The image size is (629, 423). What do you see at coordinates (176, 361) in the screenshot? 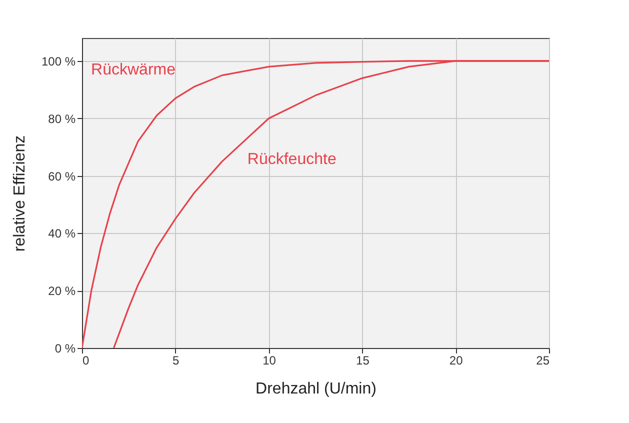
I see `x-tick-label: 5` at bounding box center [176, 361].